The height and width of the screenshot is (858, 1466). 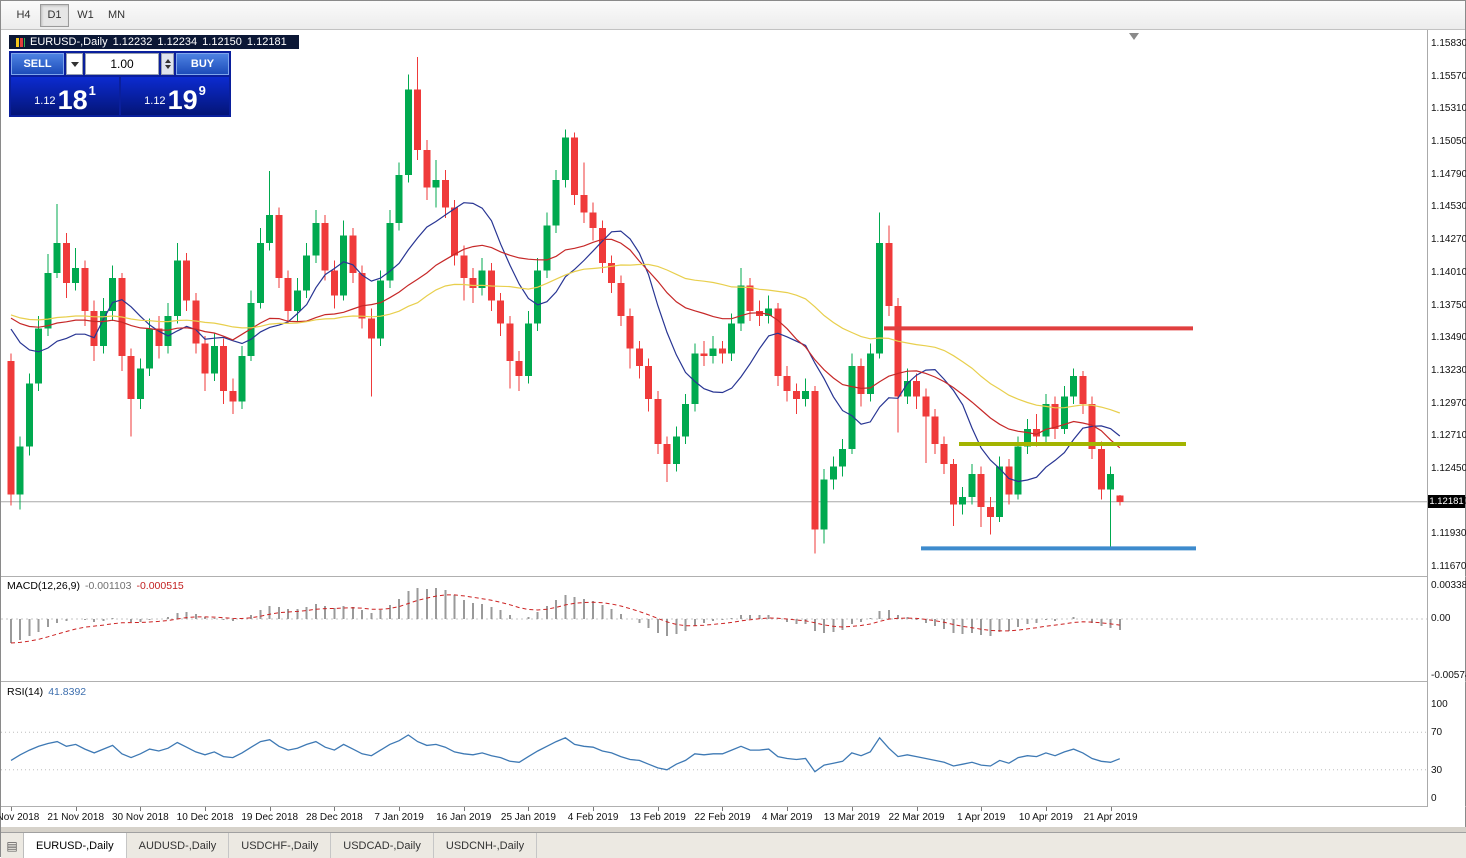 I want to click on price-tick-label: 1.13230, so click(x=1448, y=370).